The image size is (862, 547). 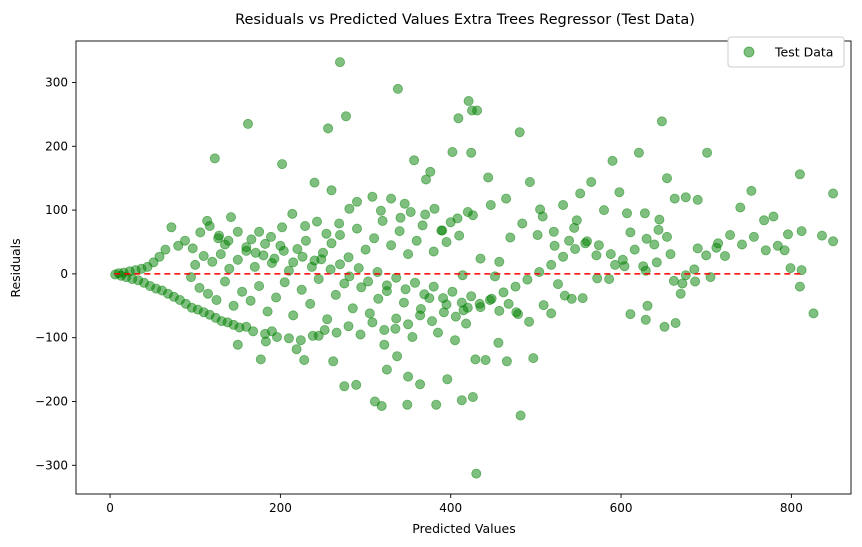 I want to click on y-axis-label: Residuals, so click(x=15, y=267).